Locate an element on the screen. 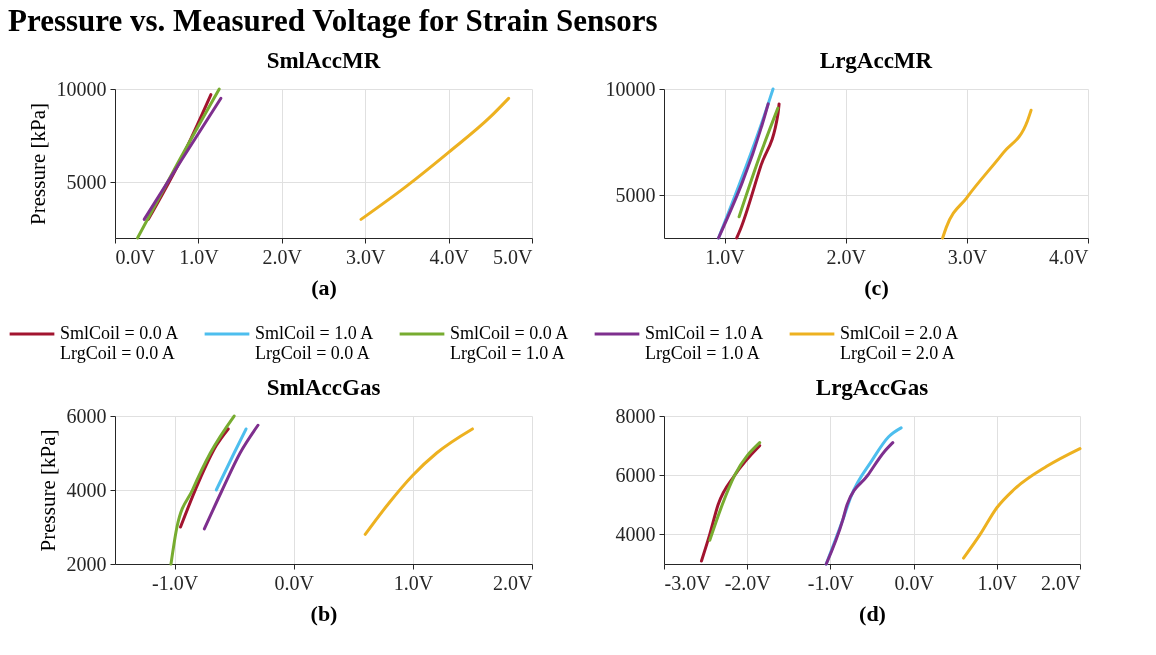 This screenshot has height=655, width=1156. legend-label: SmlCoil = 2.0 A LrgCoil = 2.0 A is located at coordinates (899, 343).